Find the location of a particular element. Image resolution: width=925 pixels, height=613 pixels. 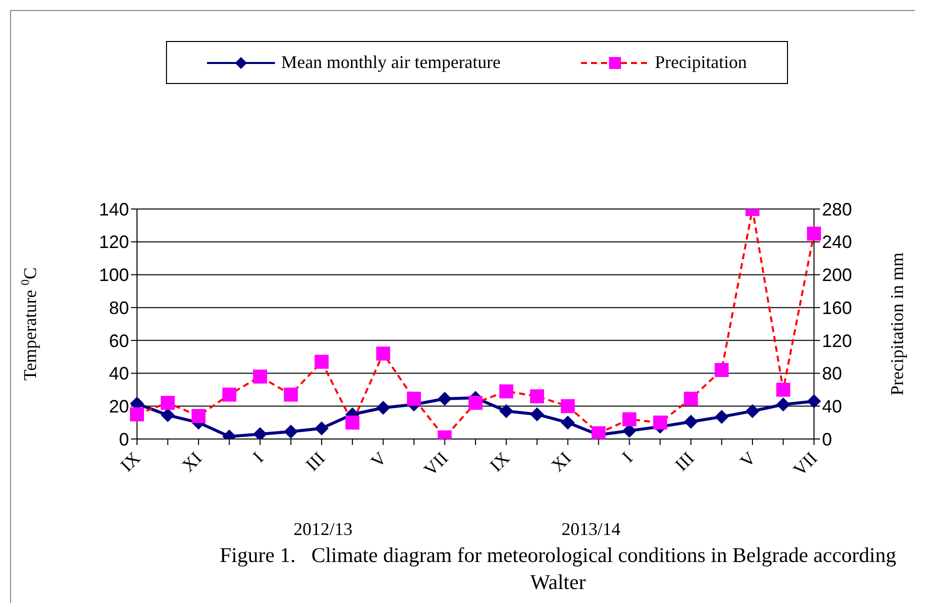

y2-tick-label: 240 is located at coordinates (837, 242).